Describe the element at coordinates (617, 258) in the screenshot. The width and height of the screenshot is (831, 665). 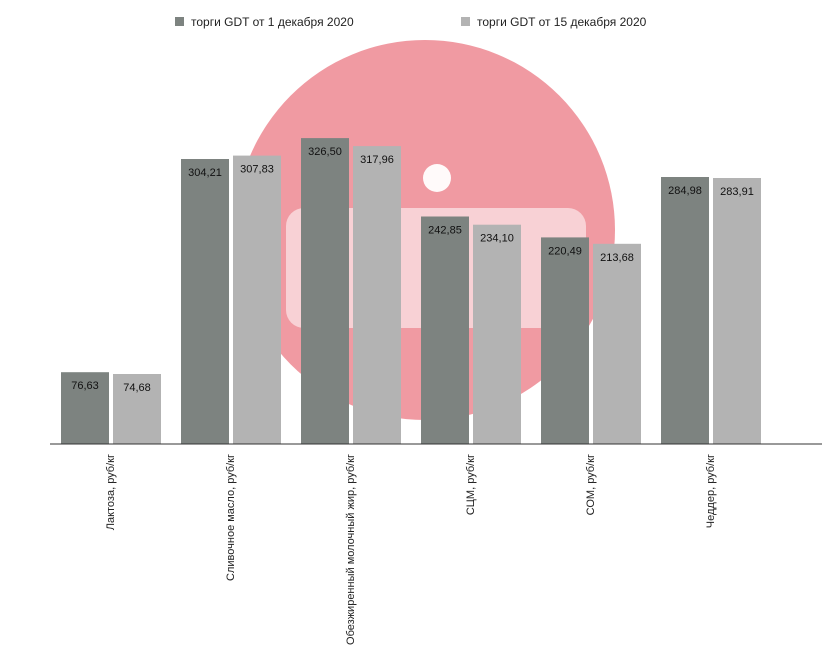
I see `value-label-series-2-cat-5: 213,68` at that location.